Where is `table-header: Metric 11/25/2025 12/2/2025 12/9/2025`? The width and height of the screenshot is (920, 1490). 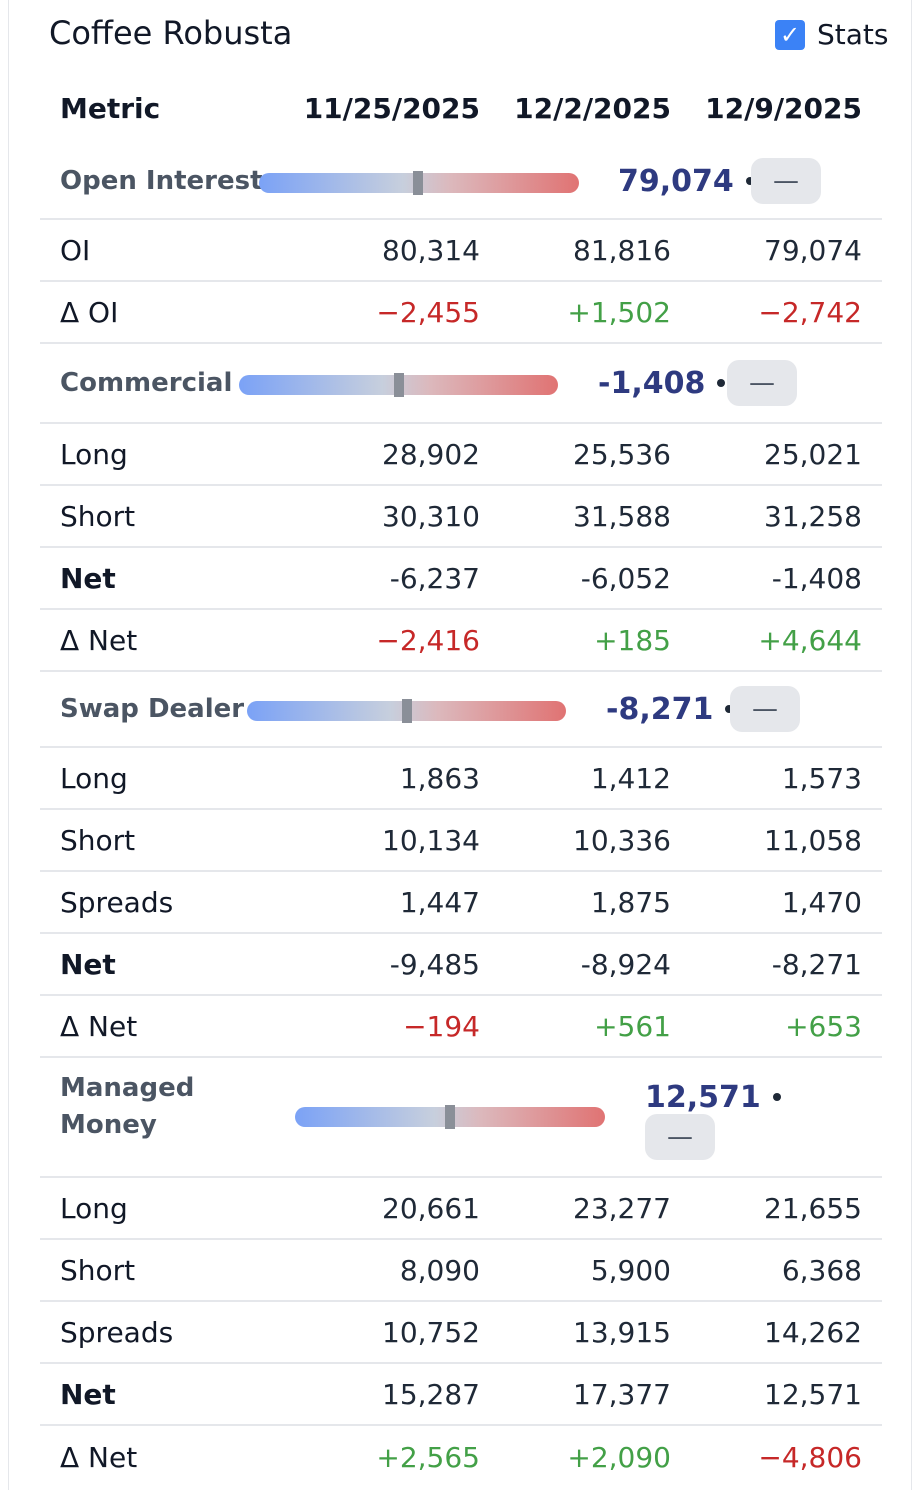 table-header: Metric 11/25/2025 12/2/2025 12/9/2025 is located at coordinates (461, 108).